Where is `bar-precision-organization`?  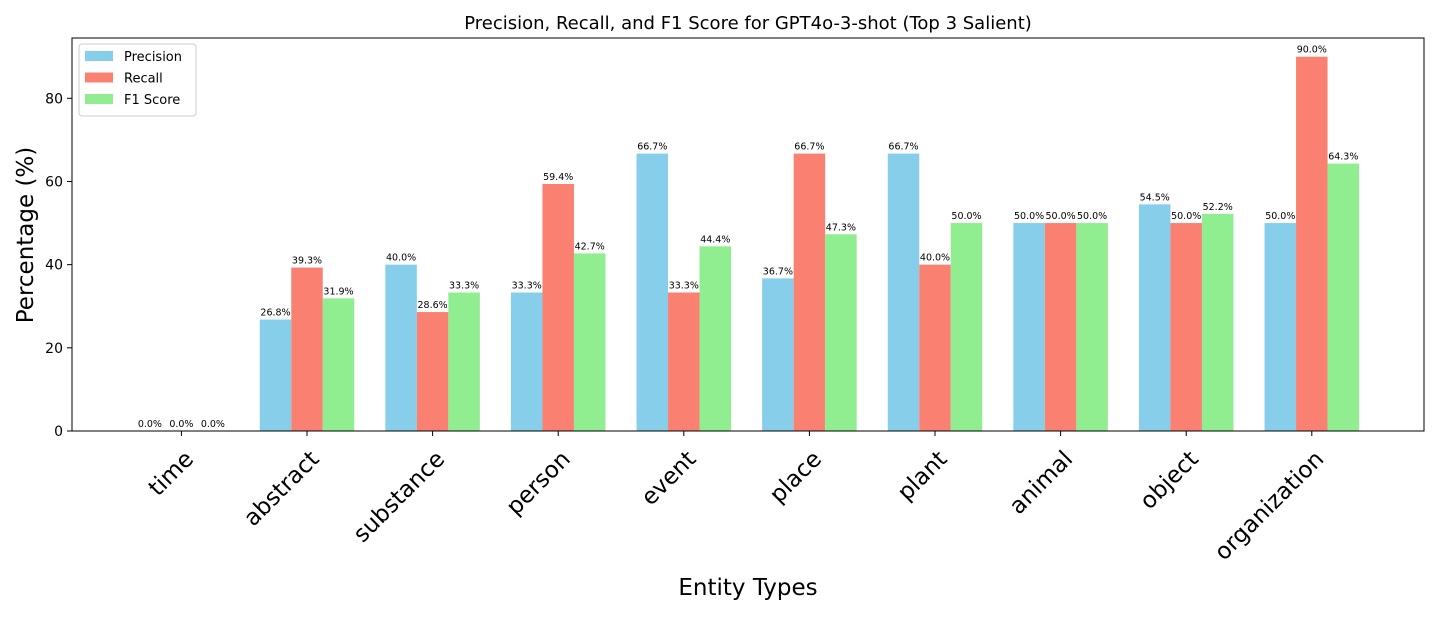
bar-precision-organization is located at coordinates (1280, 327).